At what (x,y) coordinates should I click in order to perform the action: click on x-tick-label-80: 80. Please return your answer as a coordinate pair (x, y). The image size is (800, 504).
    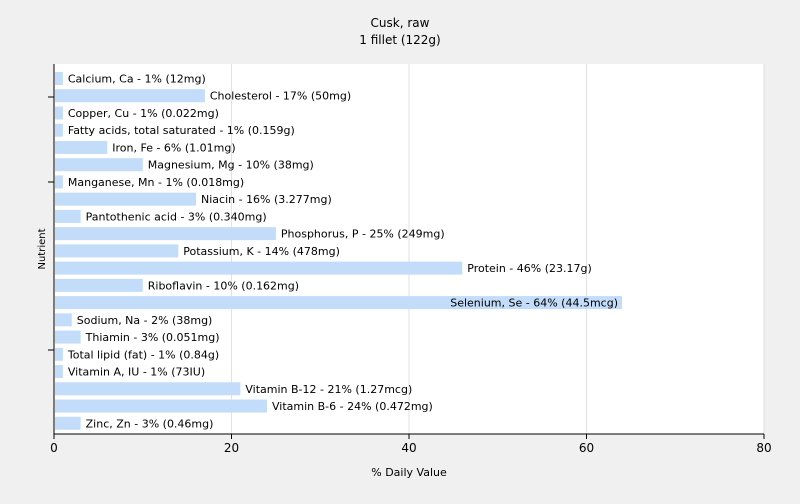
    Looking at the image, I should click on (763, 448).